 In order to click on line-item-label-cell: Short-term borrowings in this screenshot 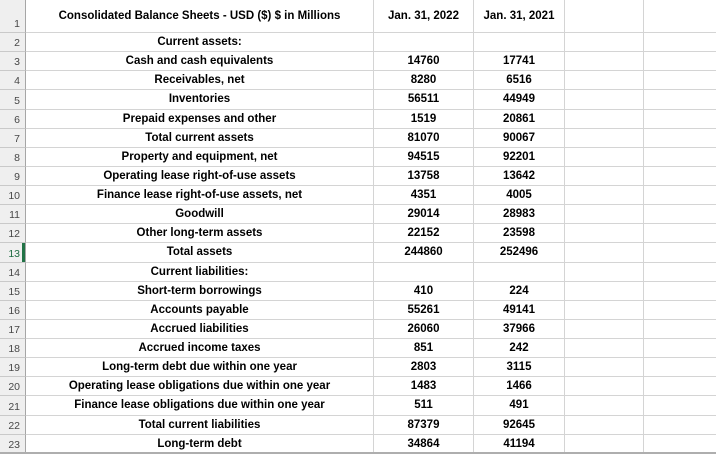, I will do `click(200, 291)`.